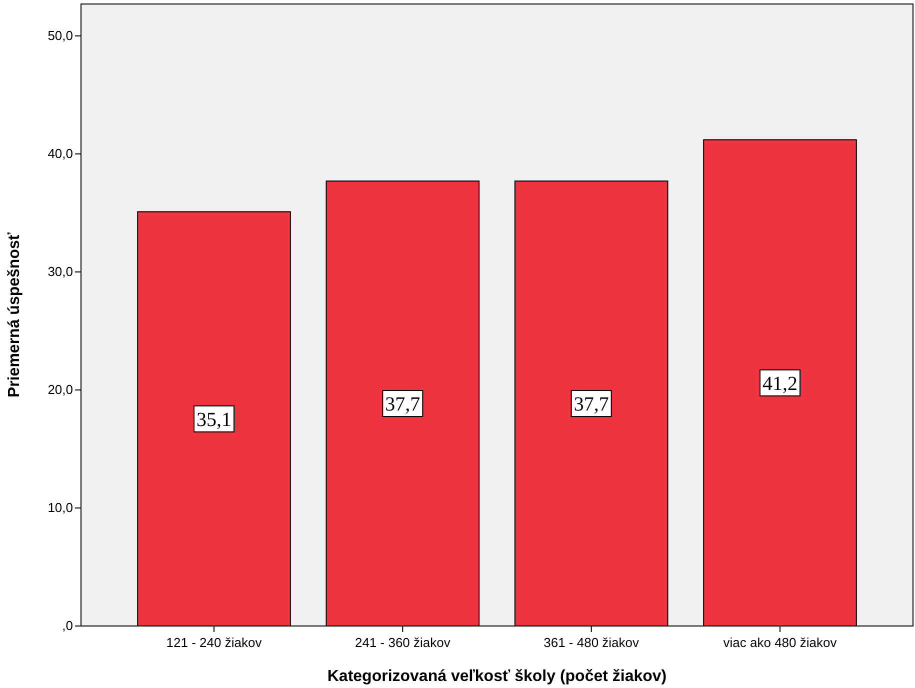  What do you see at coordinates (60, 271) in the screenshot?
I see `y-tick-label: 30,0` at bounding box center [60, 271].